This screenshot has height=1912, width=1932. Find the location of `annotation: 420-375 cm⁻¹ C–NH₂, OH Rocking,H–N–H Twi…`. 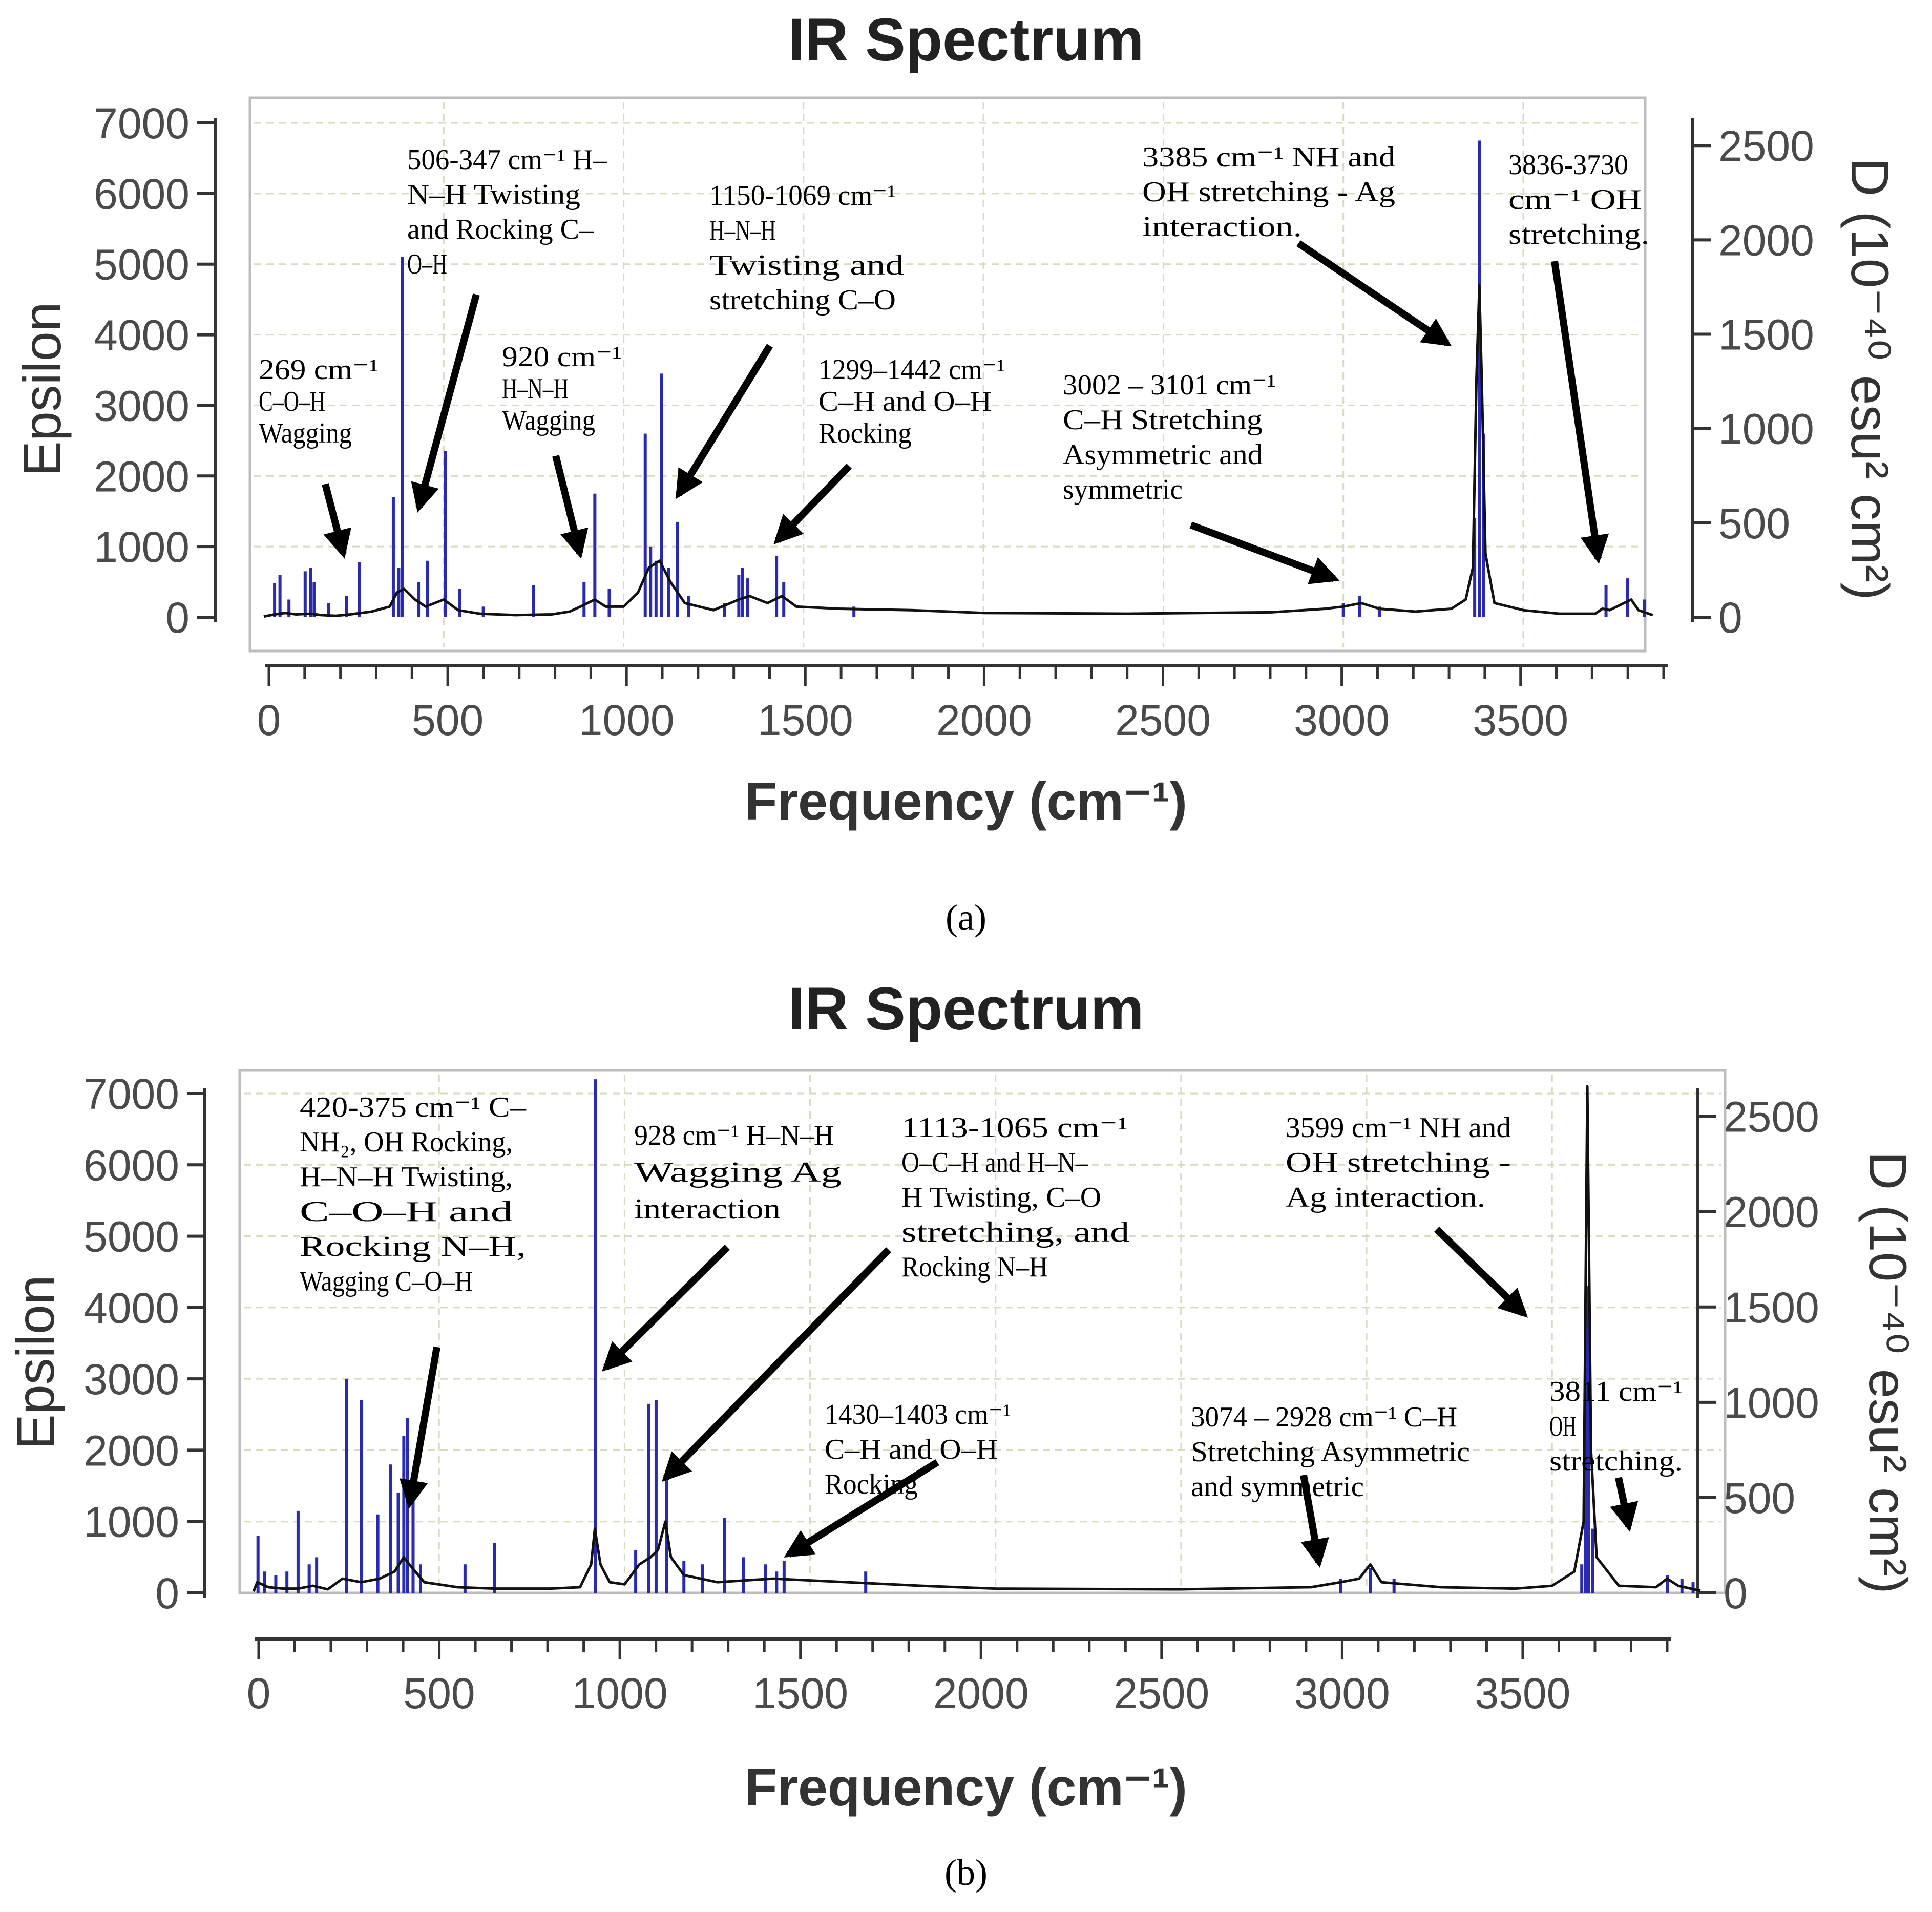

annotation: 420-375 cm⁻¹ C–NH₂, OH Rocking,H–N–H Twi… is located at coordinates (413, 1300).